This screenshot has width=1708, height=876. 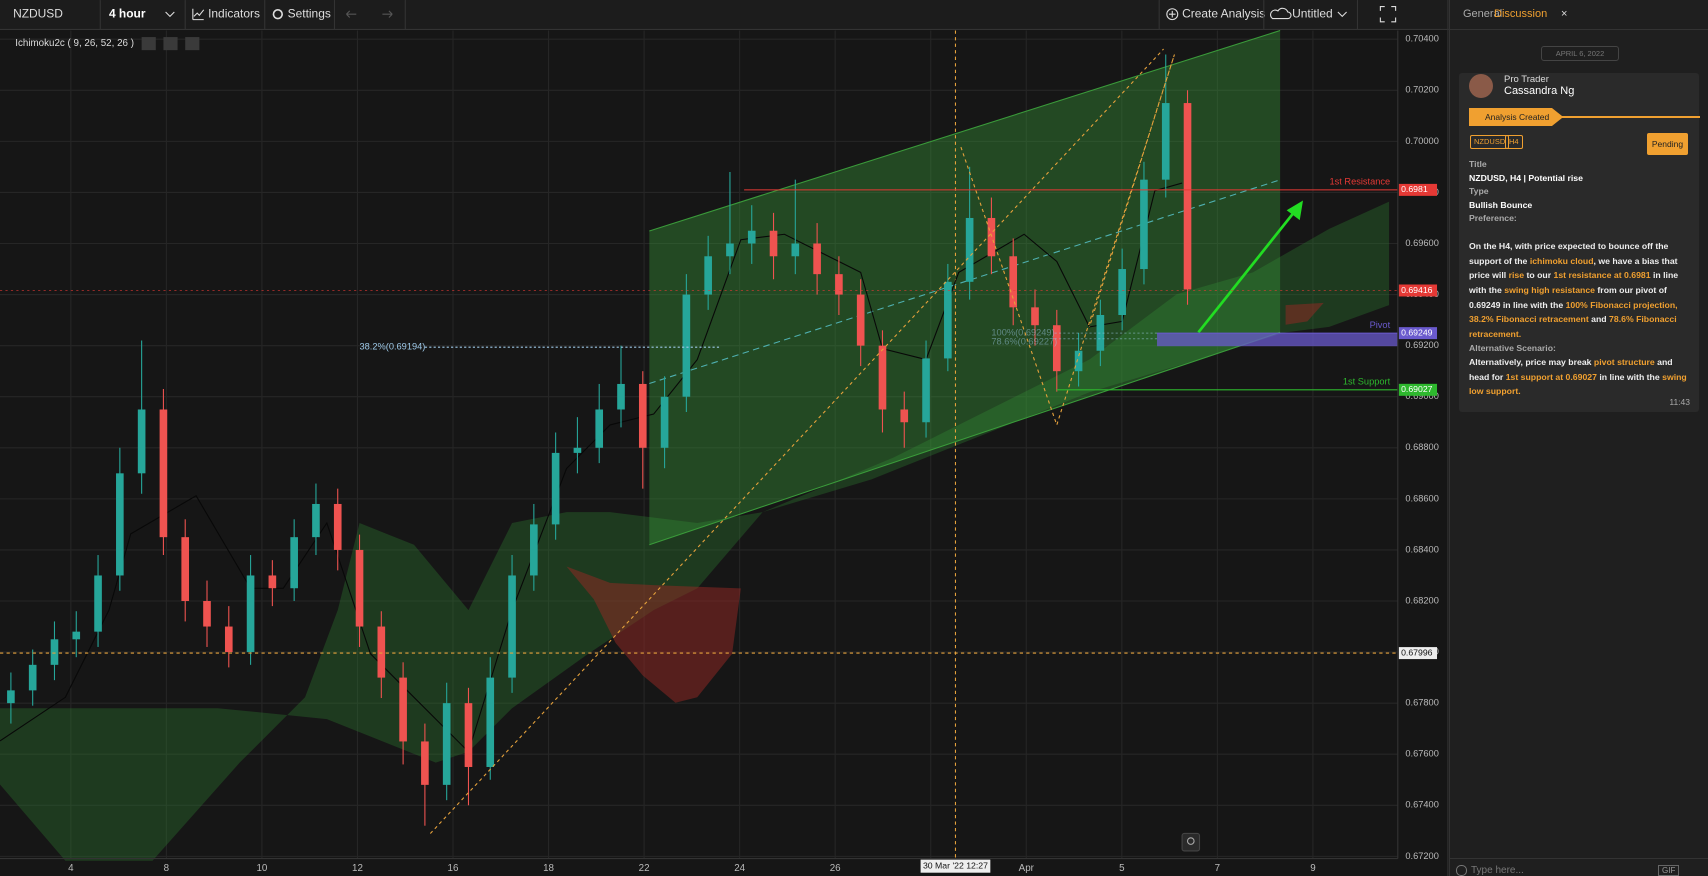 I want to click on indicators-button: Indicators, so click(x=234, y=13).